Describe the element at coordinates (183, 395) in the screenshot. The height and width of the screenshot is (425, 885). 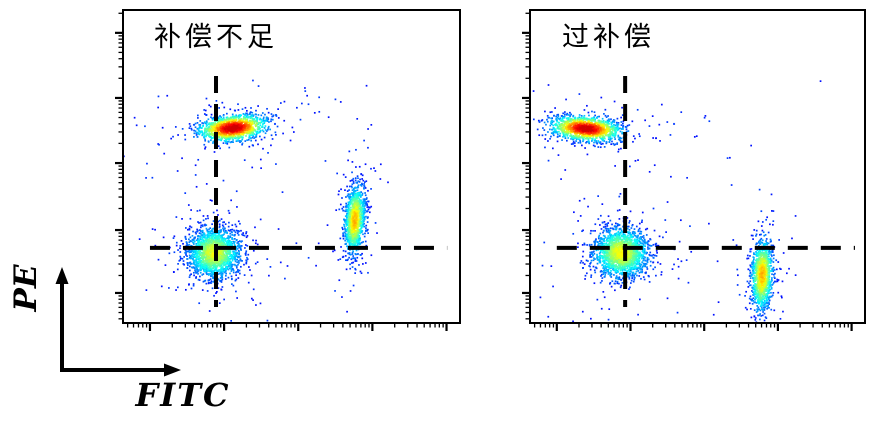
I see `x-axis-label-fitc: FITC` at that location.